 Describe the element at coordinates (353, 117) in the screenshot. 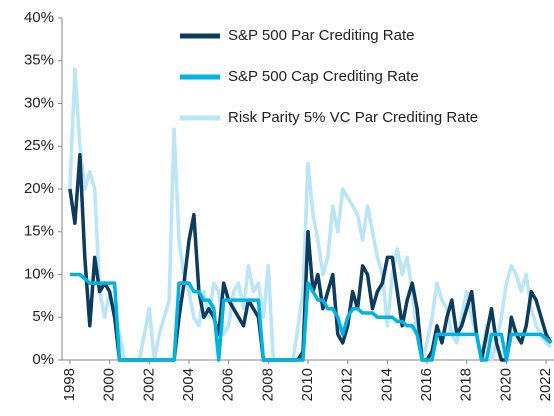

I see `legend-label: Risk Parity 5% VC Par Crediting Rate` at that location.